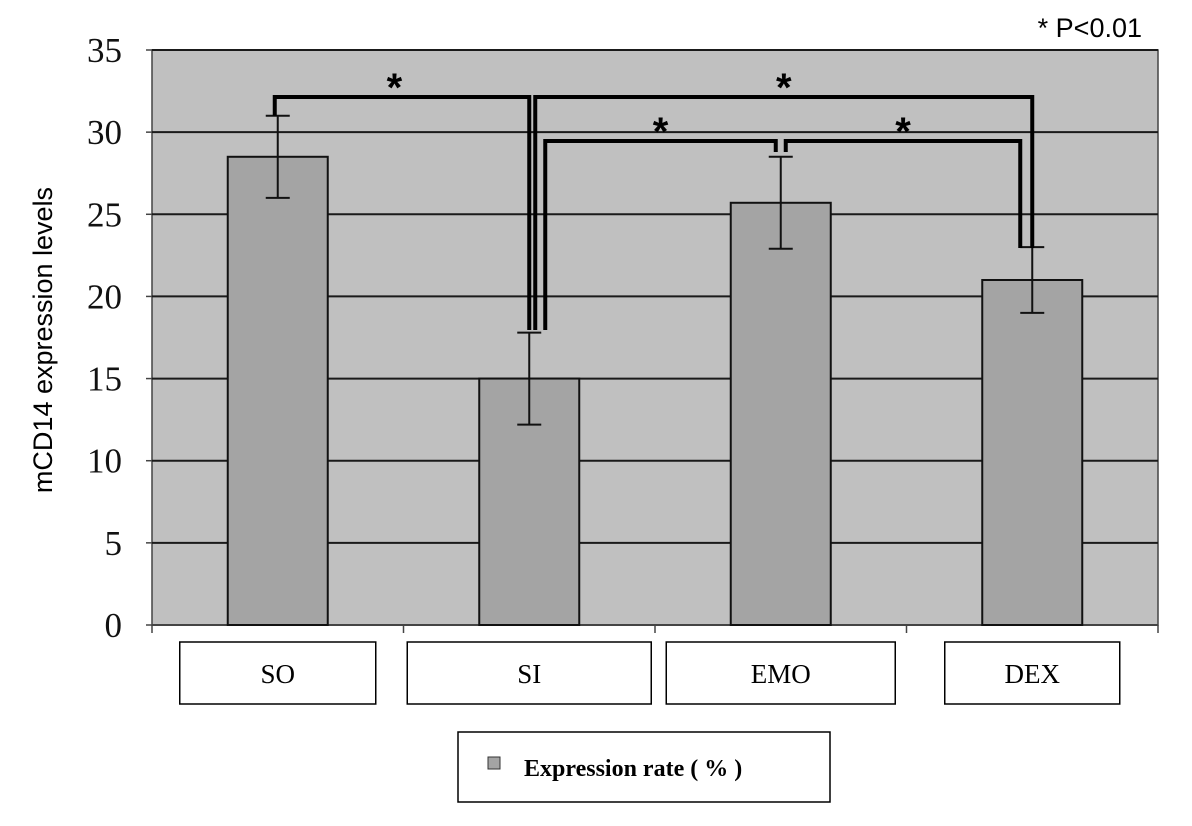 The image size is (1192, 826). Describe the element at coordinates (104, 132) in the screenshot. I see `y-tick-label: 30` at that location.